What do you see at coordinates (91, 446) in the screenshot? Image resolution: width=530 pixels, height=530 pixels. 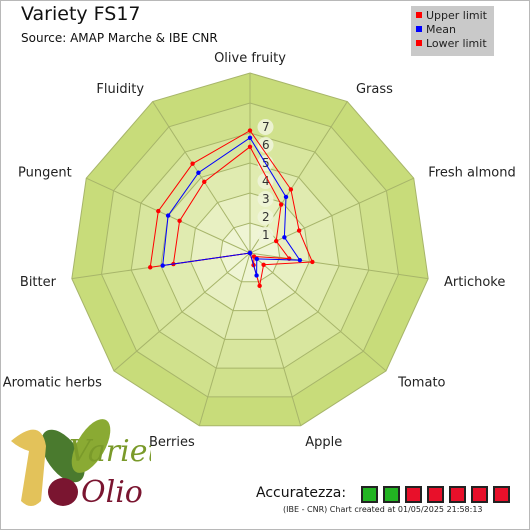 I see `logo-leaf-light` at bounding box center [91, 446].